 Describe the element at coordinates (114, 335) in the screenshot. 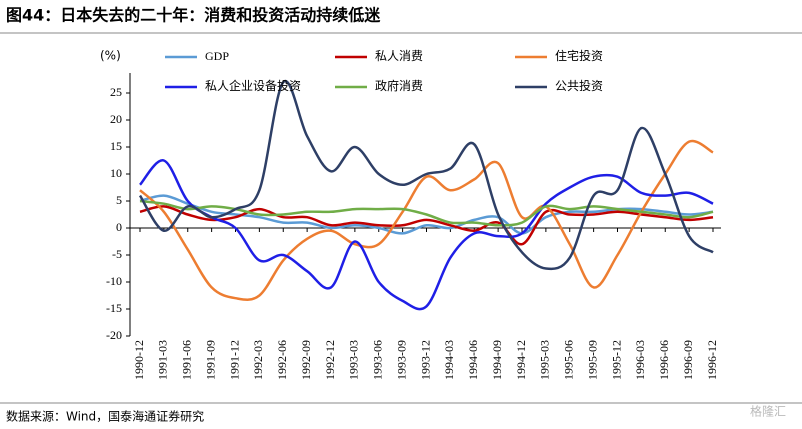

I see `y-tick-label: -20` at that location.